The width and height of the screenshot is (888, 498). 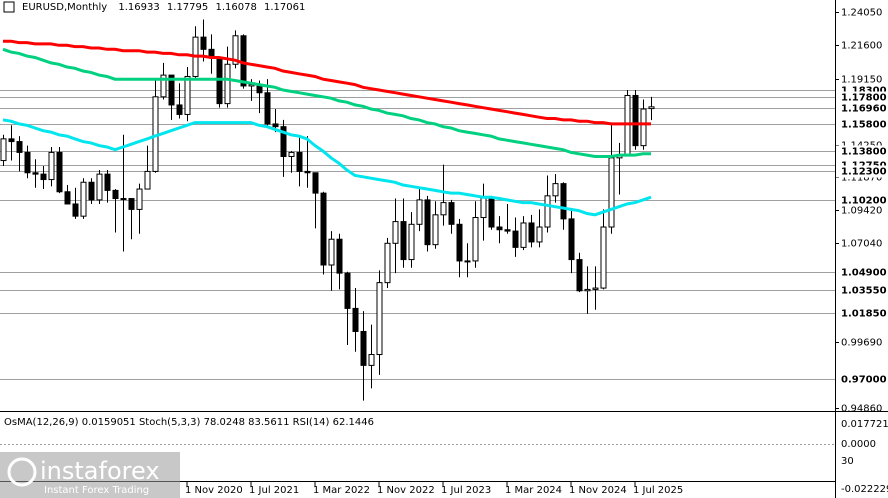 What do you see at coordinates (864, 91) in the screenshot?
I see `level-label: 1.18300` at bounding box center [864, 91].